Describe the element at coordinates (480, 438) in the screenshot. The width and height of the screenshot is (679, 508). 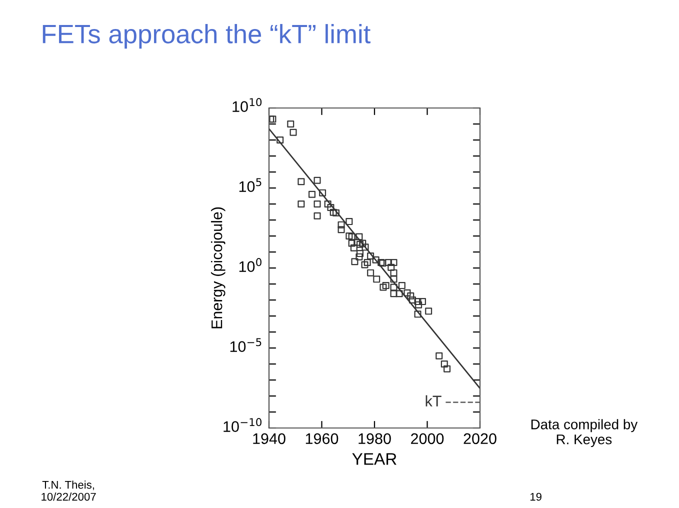
I see `x-tick-label: 2020` at that location.